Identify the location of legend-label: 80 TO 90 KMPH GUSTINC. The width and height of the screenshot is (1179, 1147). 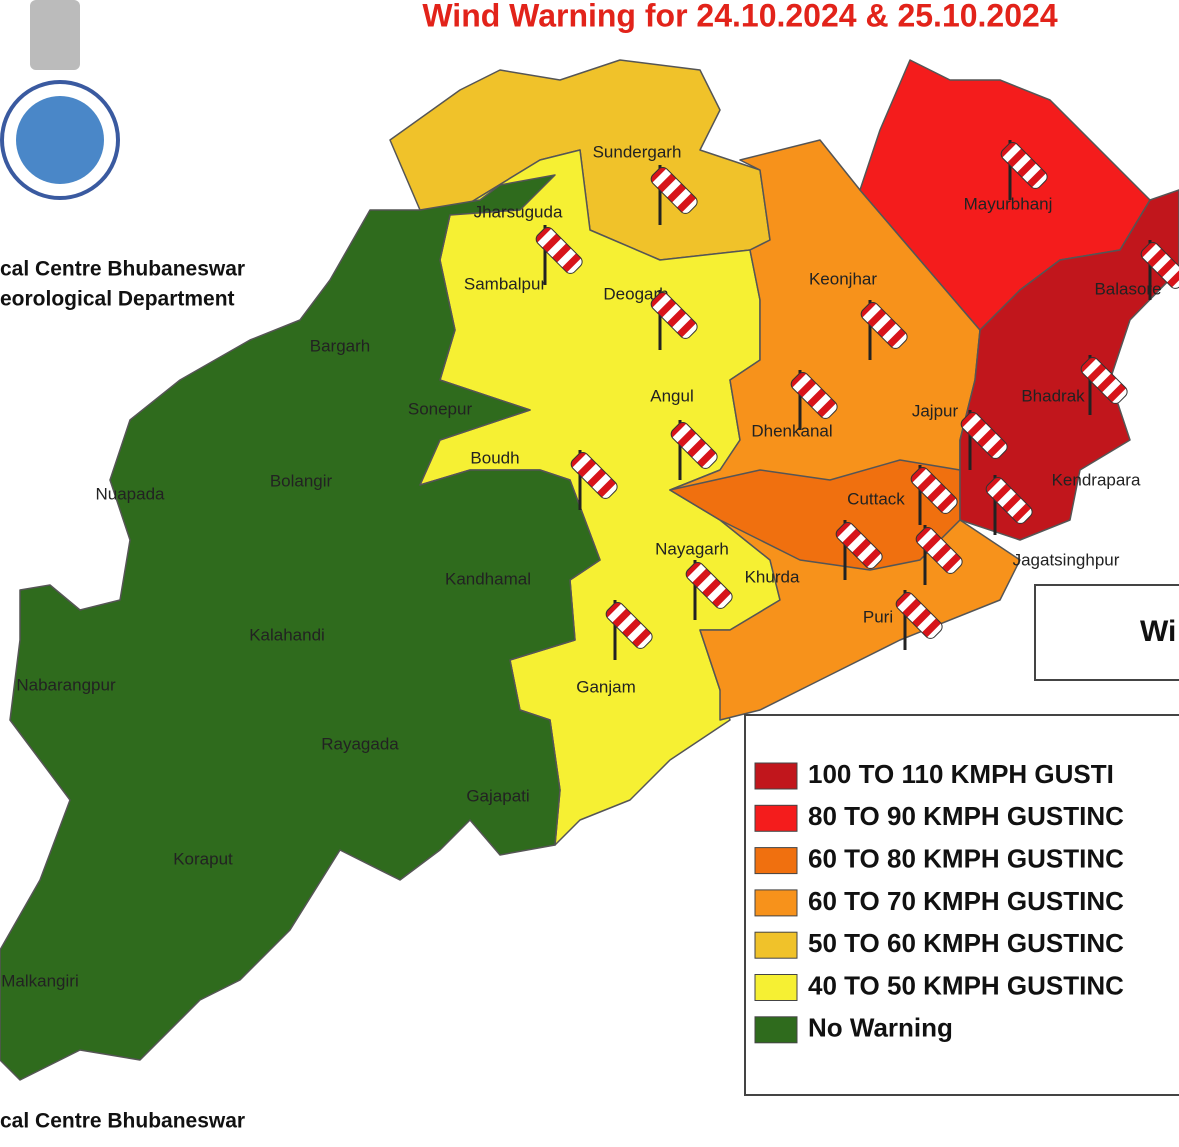
(966, 816).